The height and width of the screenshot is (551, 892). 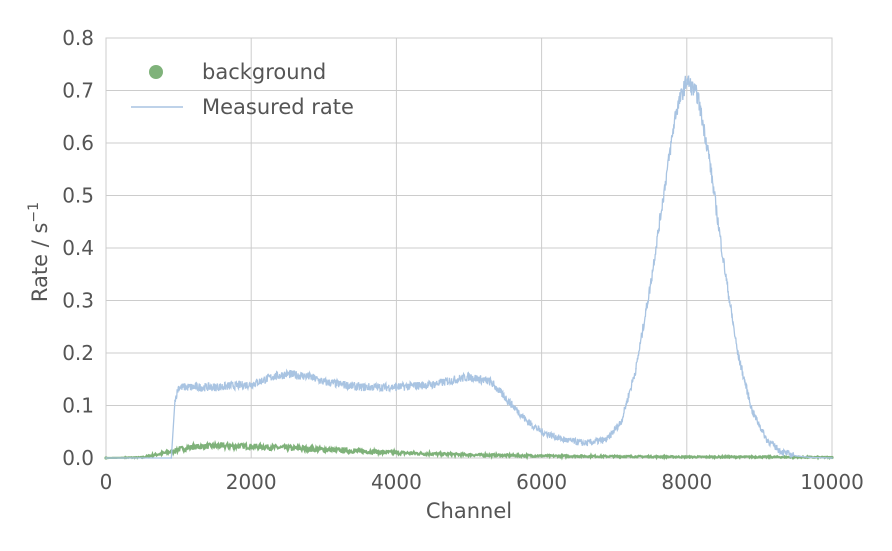 What do you see at coordinates (34, 212) in the screenshot?
I see `y-axis-label-exponent: −1` at bounding box center [34, 212].